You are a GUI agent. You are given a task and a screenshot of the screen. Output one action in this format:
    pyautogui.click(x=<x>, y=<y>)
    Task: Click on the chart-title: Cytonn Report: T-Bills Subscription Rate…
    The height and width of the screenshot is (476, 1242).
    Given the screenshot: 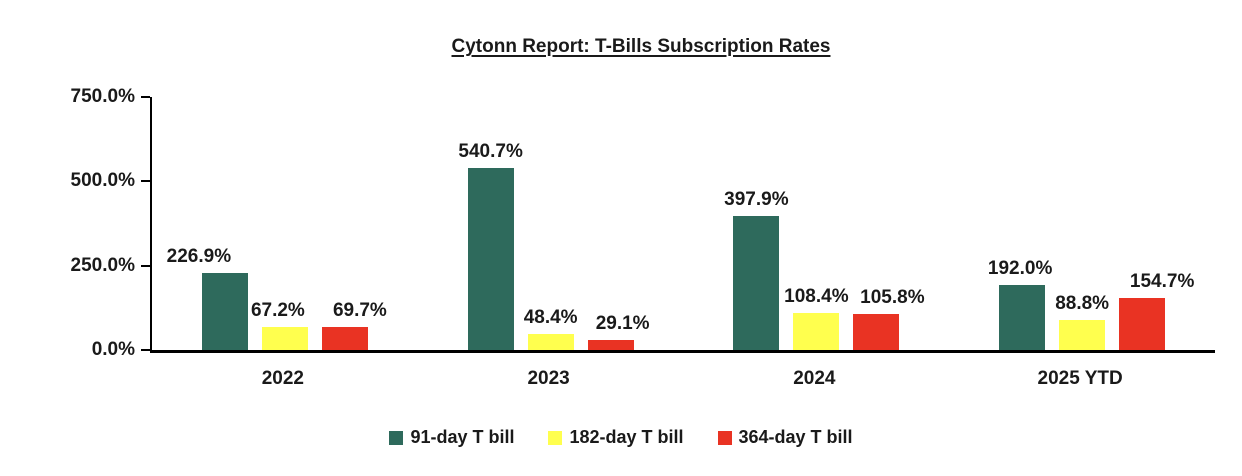 What is the action you would take?
    pyautogui.click(x=631, y=47)
    